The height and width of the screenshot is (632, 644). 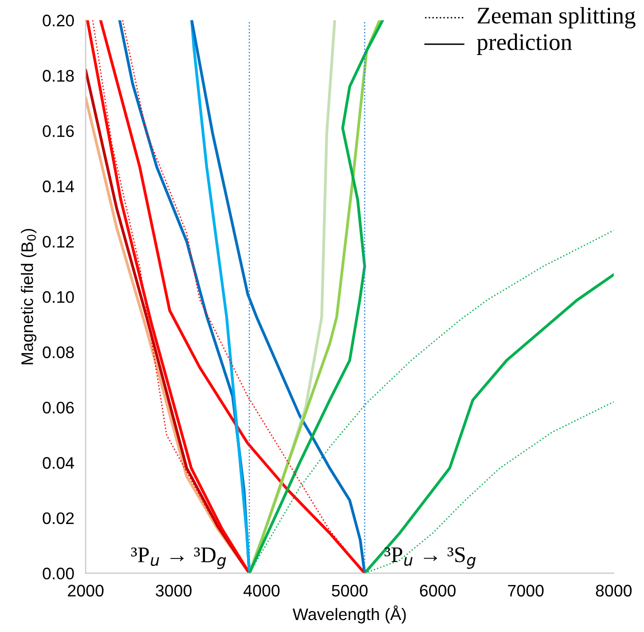 What do you see at coordinates (524, 44) in the screenshot?
I see `annotation: prediction` at bounding box center [524, 44].